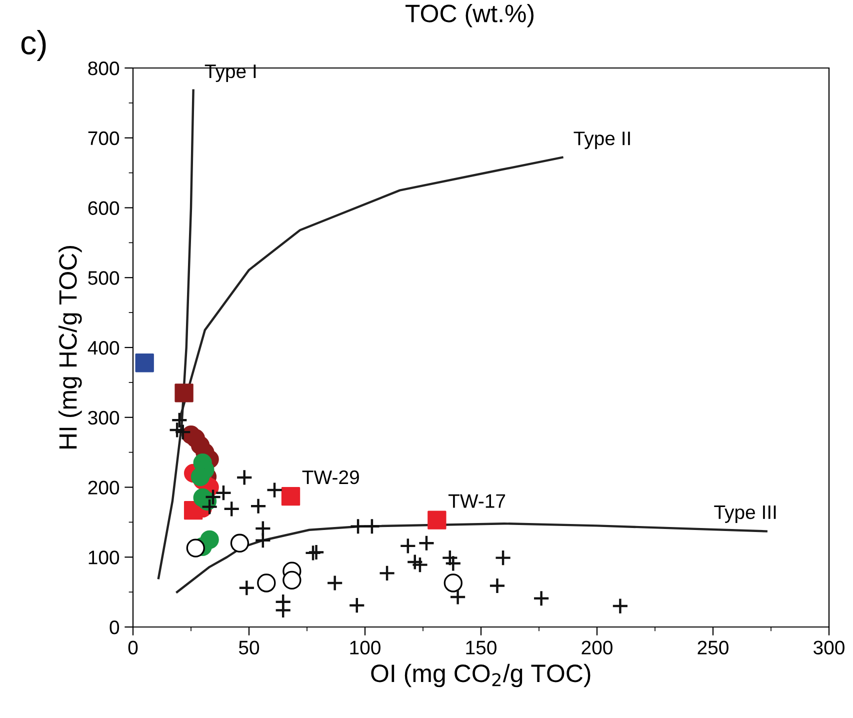  I want to click on x-tick-label: 150, so click(481, 647).